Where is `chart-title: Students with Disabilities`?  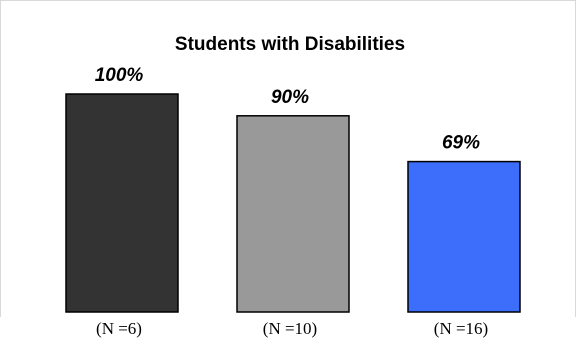 chart-title: Students with Disabilities is located at coordinates (290, 44).